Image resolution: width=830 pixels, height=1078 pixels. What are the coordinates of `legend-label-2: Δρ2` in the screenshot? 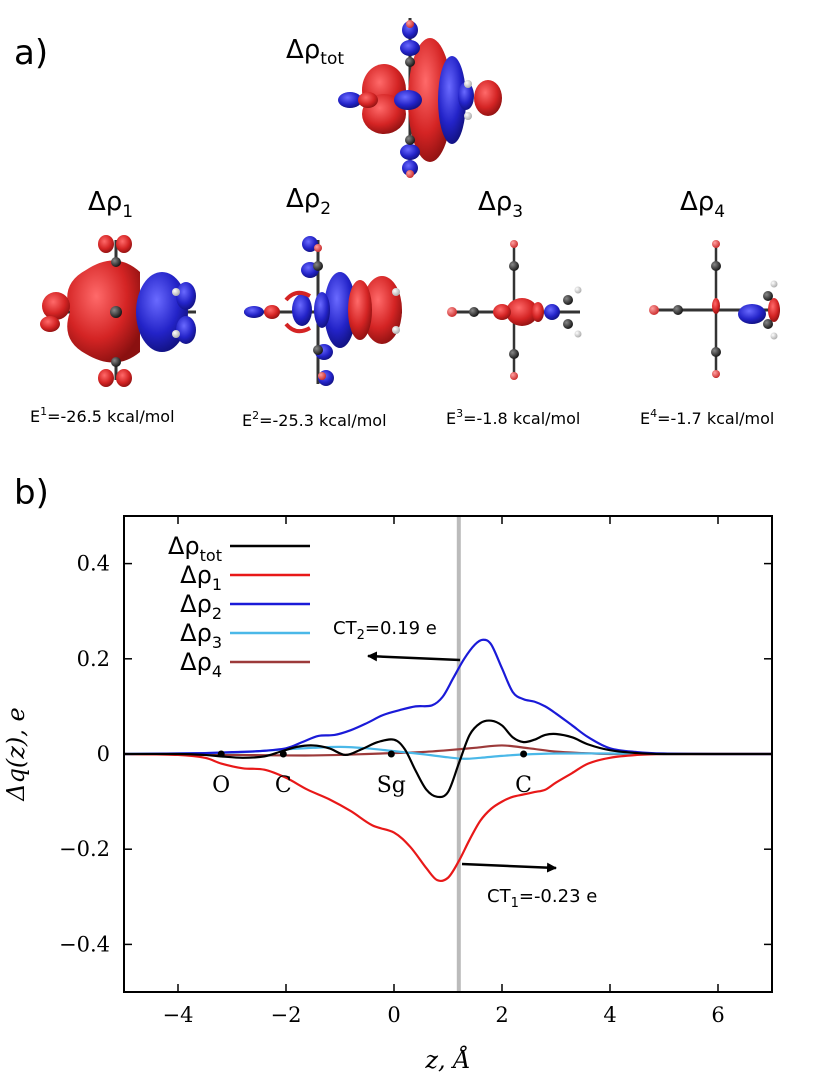 It's located at (201, 606).